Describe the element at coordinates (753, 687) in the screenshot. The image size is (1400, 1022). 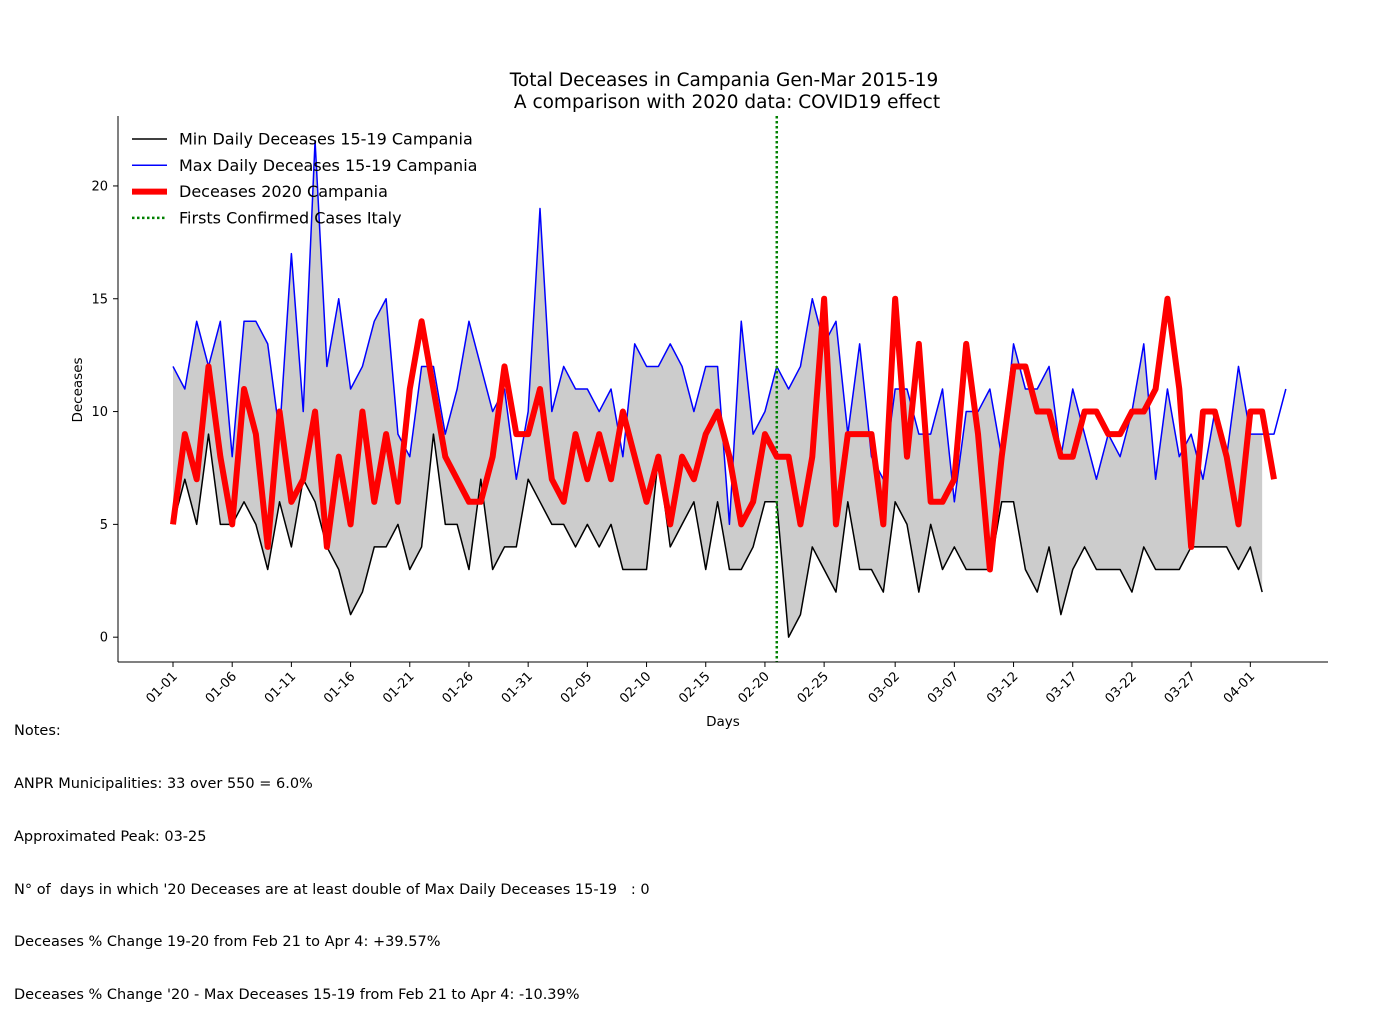
I see `x-tick-label: 02-20` at that location.